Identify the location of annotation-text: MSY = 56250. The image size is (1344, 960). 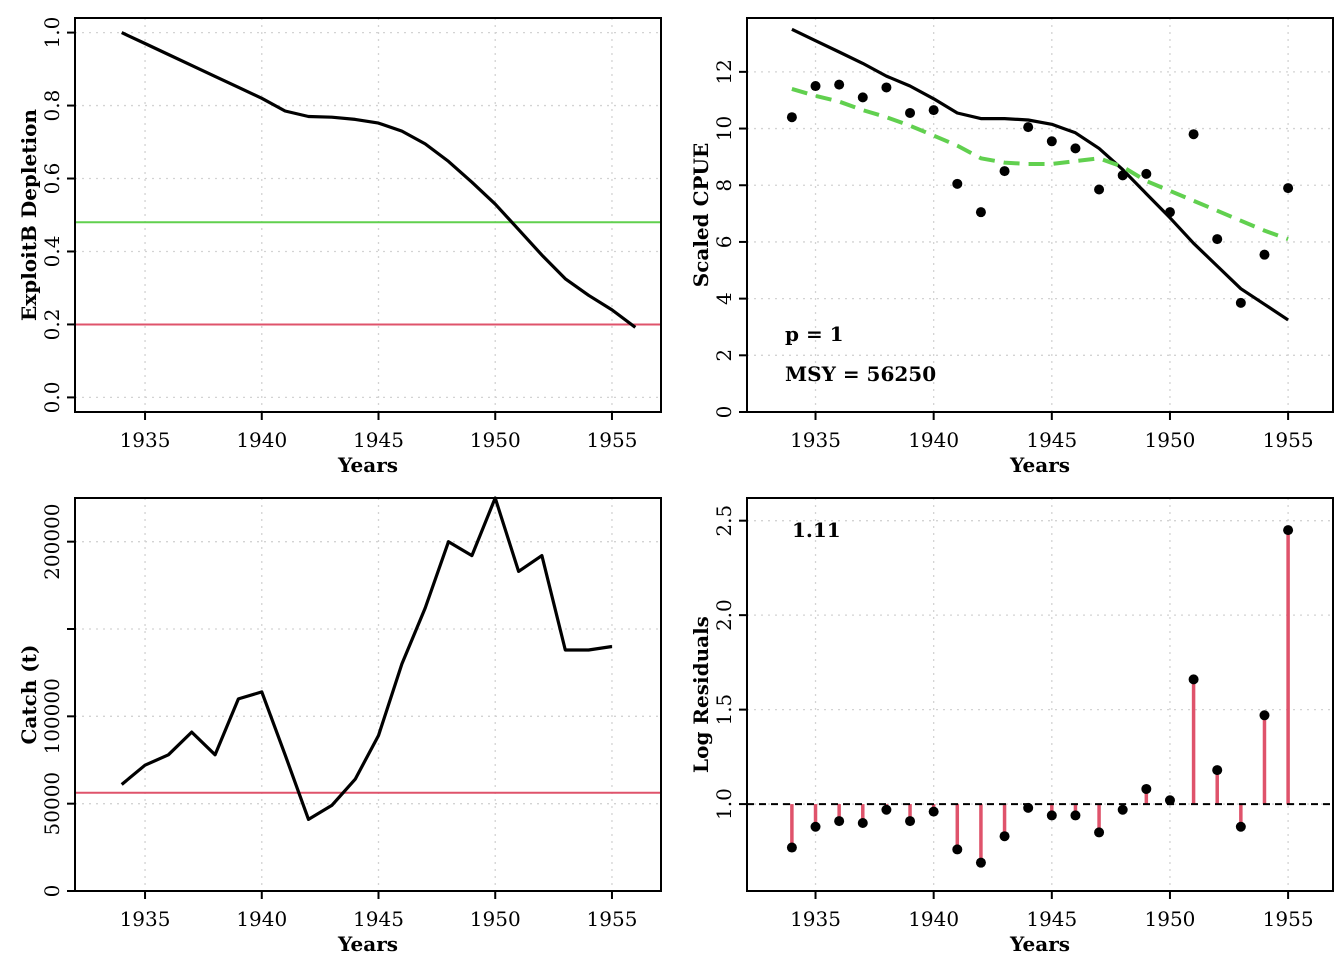
(860, 374).